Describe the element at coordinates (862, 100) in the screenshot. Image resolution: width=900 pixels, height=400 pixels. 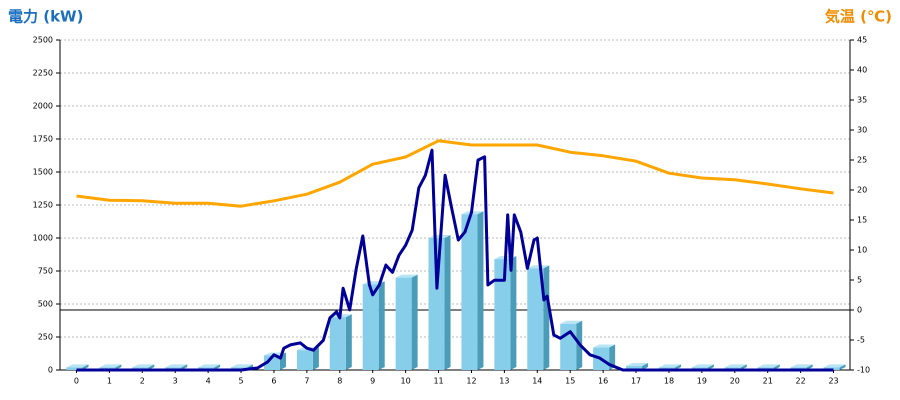
I see `y2-tick-label: 35` at that location.